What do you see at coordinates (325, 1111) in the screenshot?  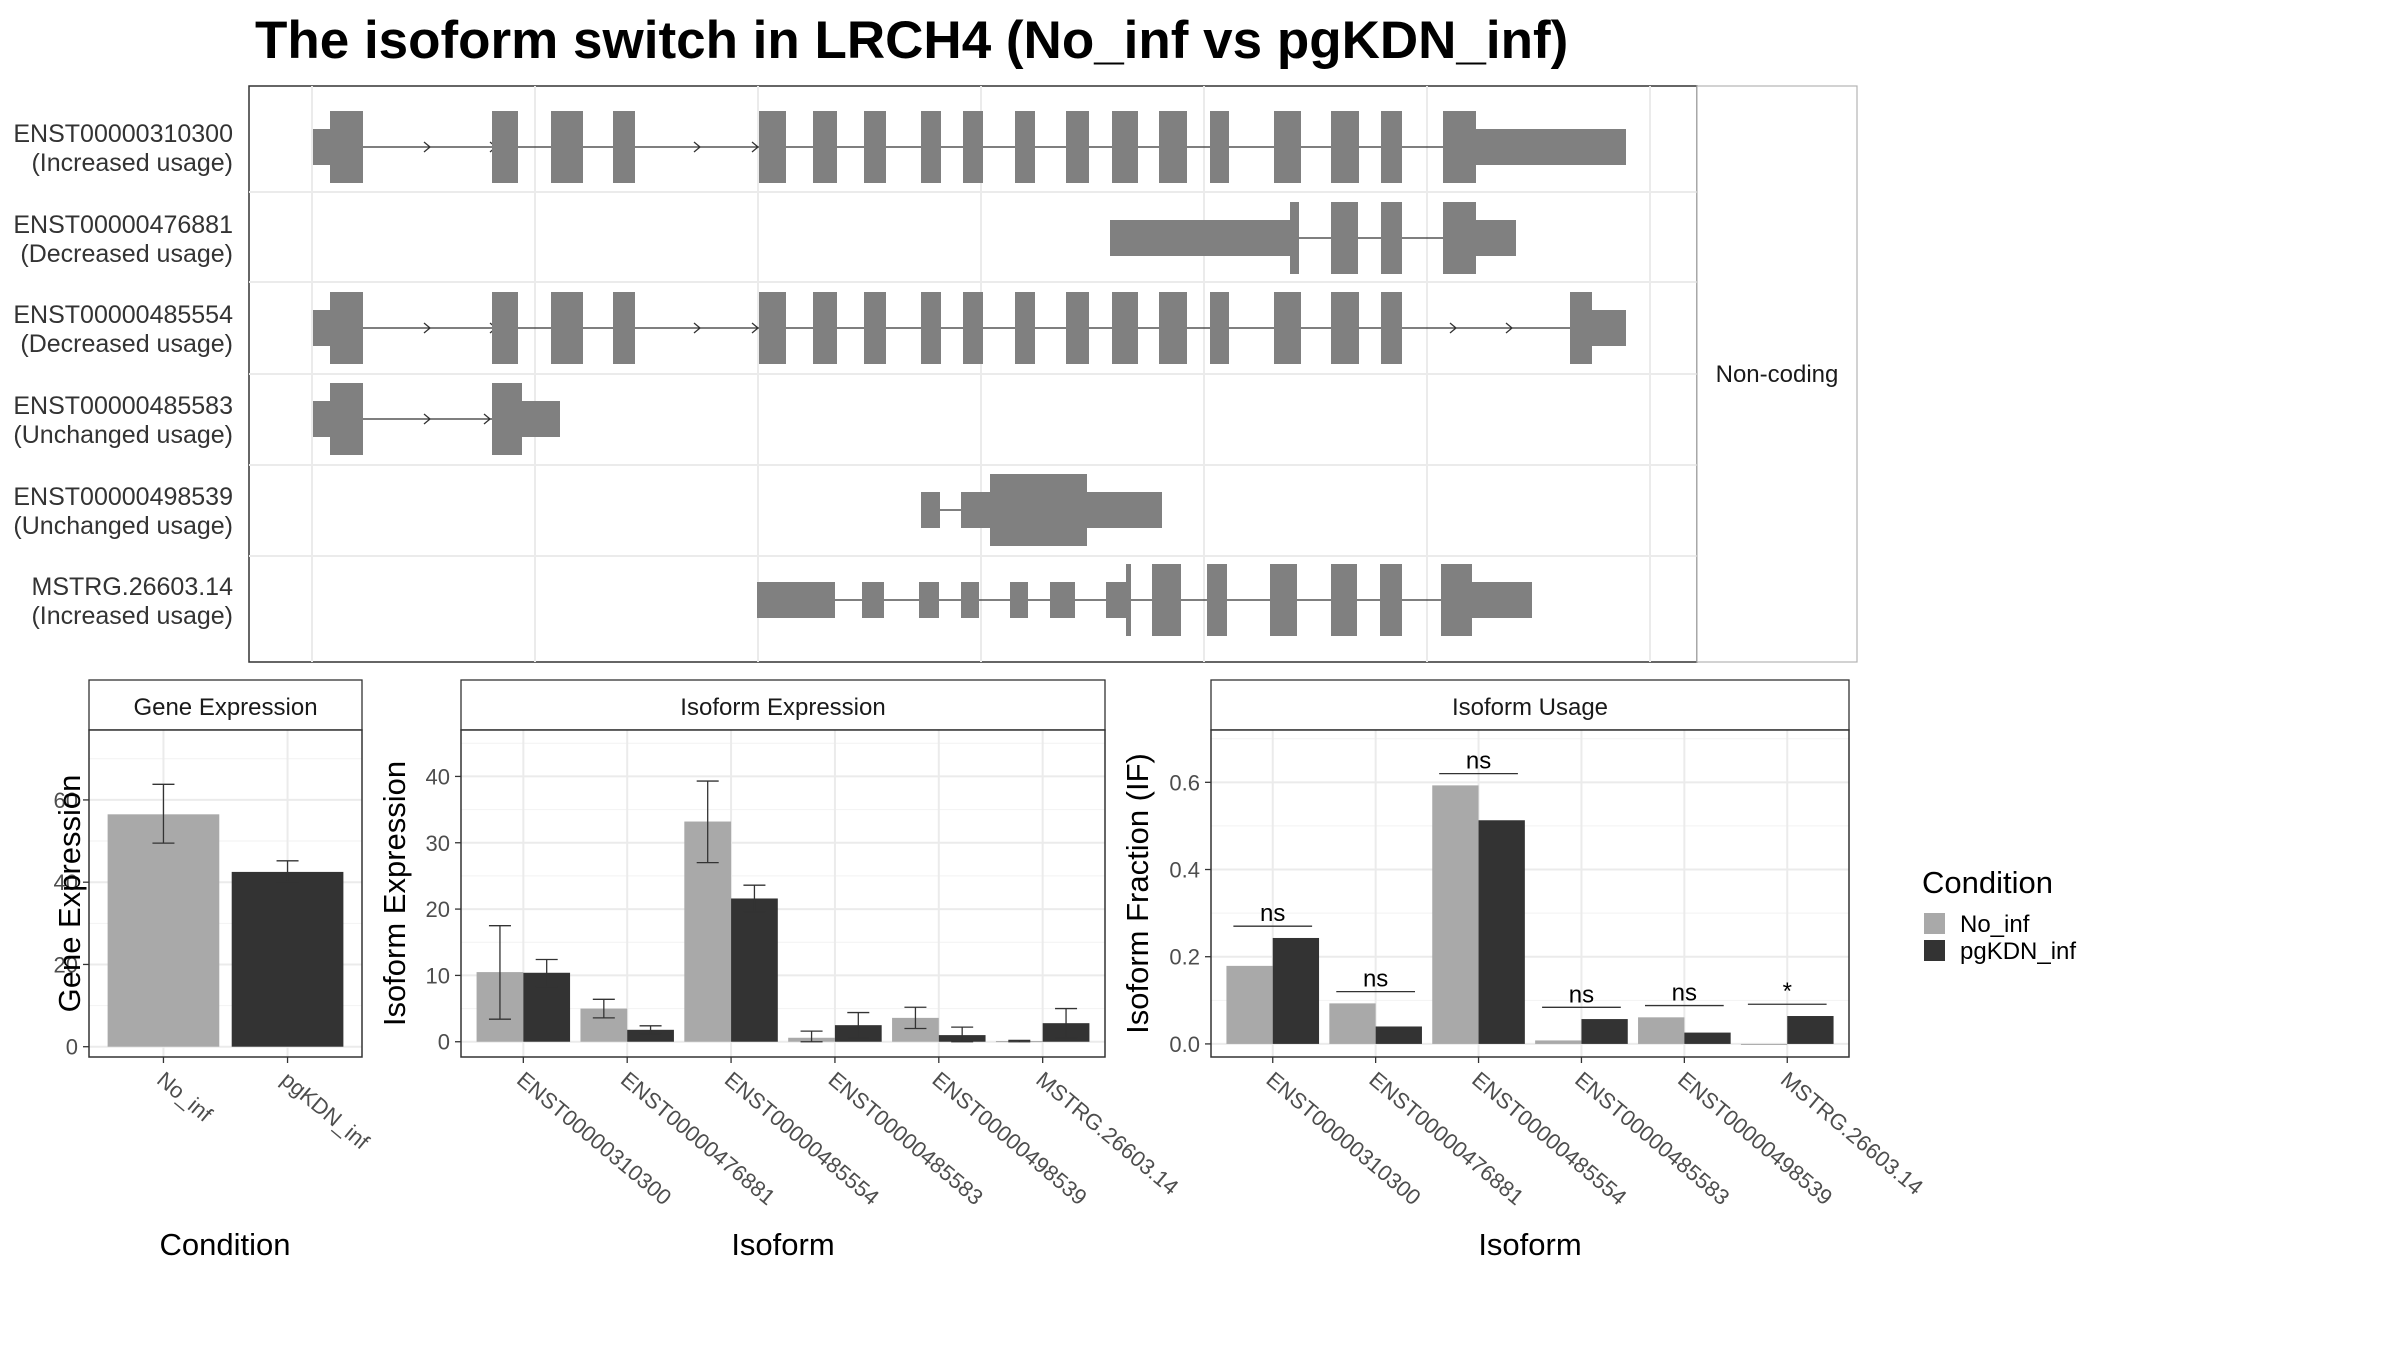 I see `x-tick-label: pgKDN_inf` at bounding box center [325, 1111].